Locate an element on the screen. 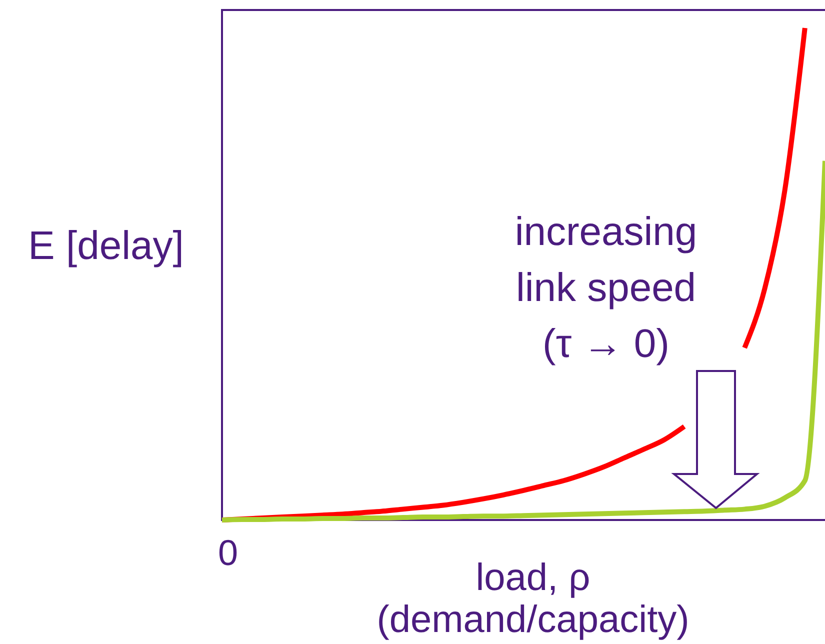 The image size is (825, 644). y-axis-title: E [delay] is located at coordinates (106, 246).